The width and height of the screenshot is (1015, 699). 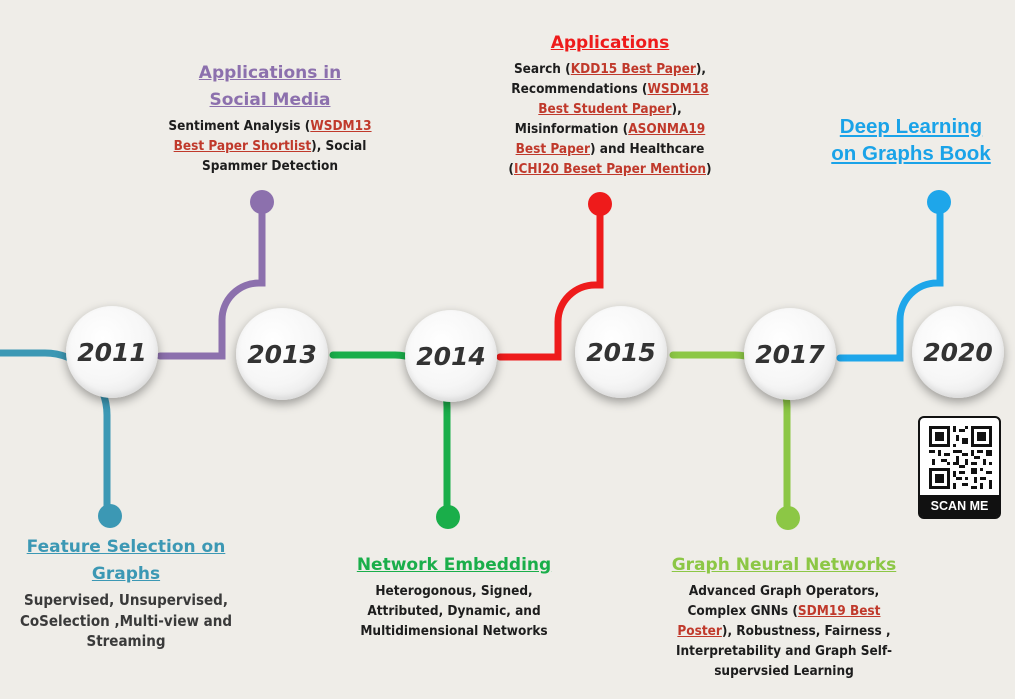 I want to click on connector-2015, so click(x=550, y=282).